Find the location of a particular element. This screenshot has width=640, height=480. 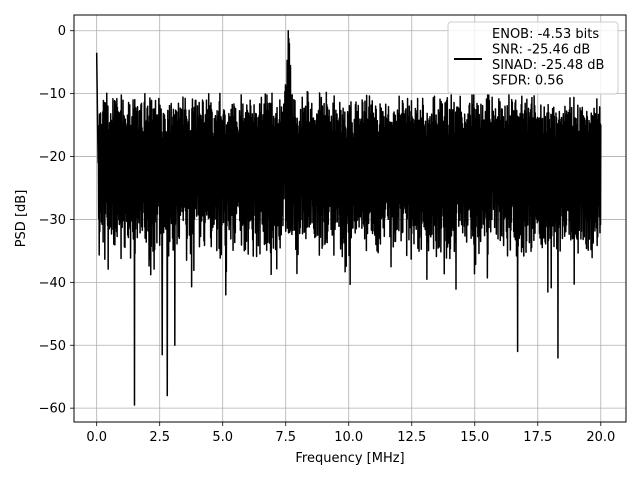

y-axis-label: PSD [dB] is located at coordinates (21, 219).